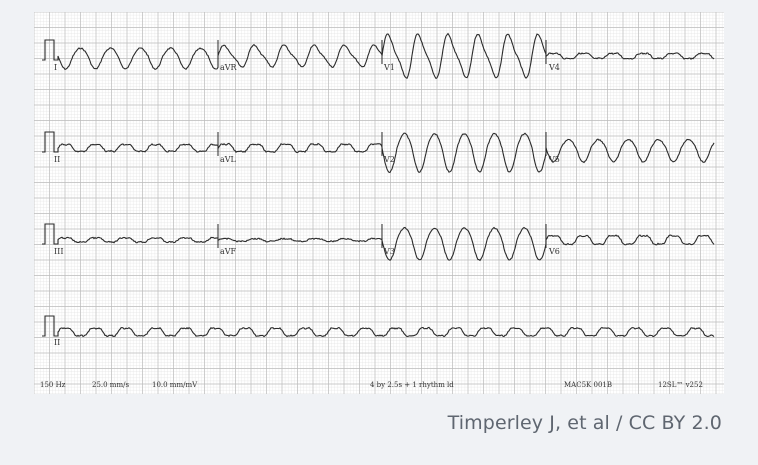 Image resolution: width=758 pixels, height=465 pixels. I want to click on lead-label-V4: V4, so click(554, 67).